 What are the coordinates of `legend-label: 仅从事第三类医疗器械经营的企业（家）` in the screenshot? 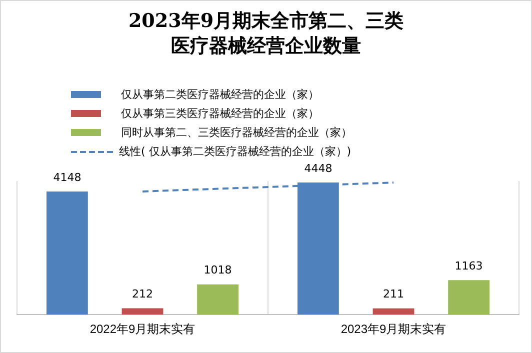 It's located at (220, 113).